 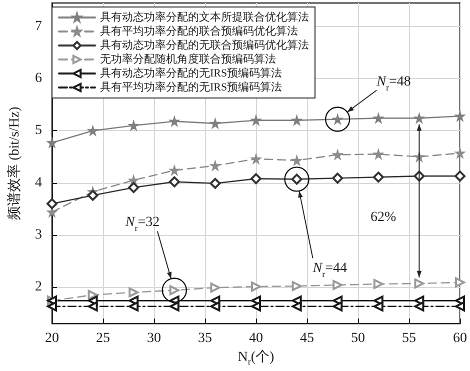 I want to click on x-tick-label: 30, so click(x=154, y=338).